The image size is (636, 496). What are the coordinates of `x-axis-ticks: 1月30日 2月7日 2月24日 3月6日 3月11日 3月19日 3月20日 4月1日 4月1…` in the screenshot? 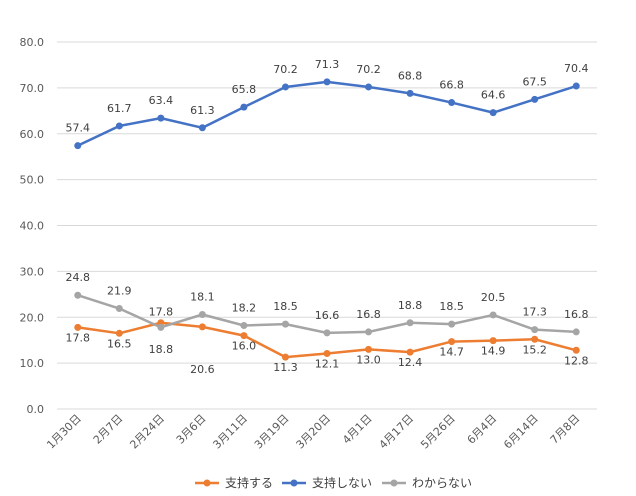 It's located at (313, 432).